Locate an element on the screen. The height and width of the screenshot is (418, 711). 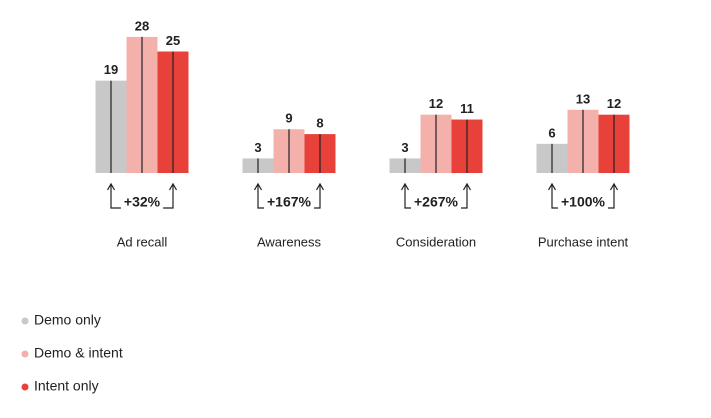
value-label: 13 is located at coordinates (583, 98).